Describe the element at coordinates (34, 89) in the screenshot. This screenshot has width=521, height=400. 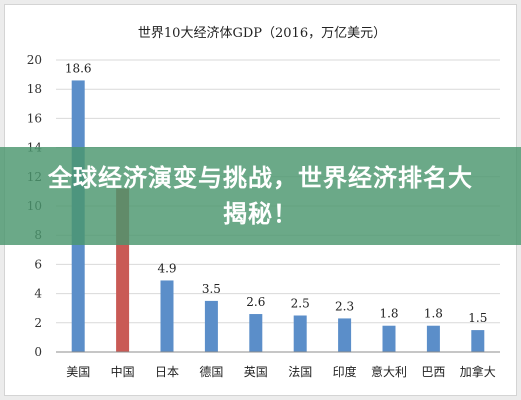
I see `y-tick-label: 18` at that location.